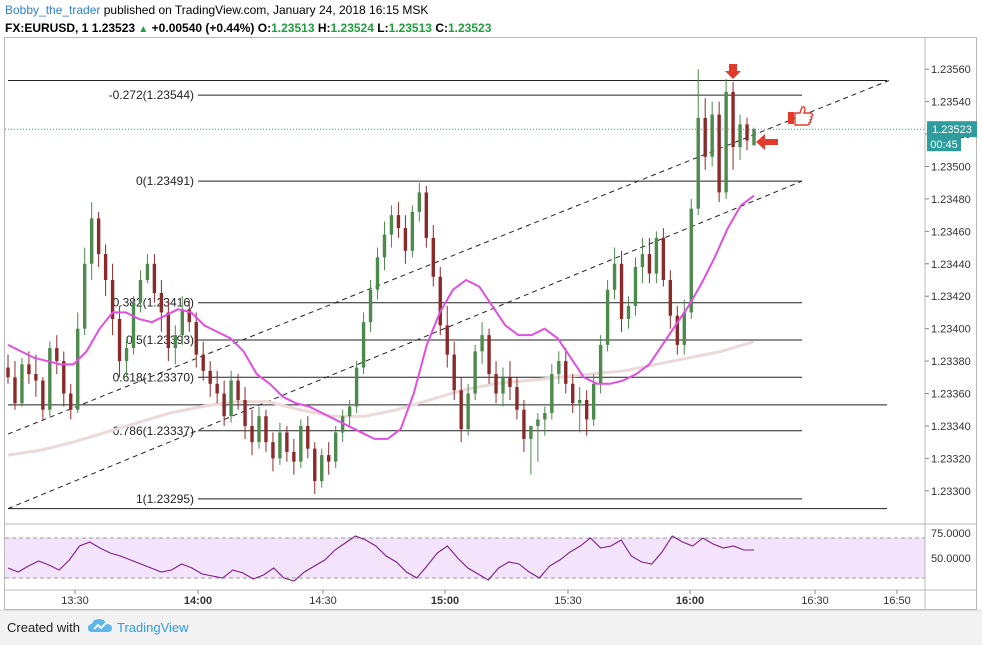 The height and width of the screenshot is (645, 982). What do you see at coordinates (791, 118) in the screenshot?
I see `thumb-cuff` at bounding box center [791, 118].